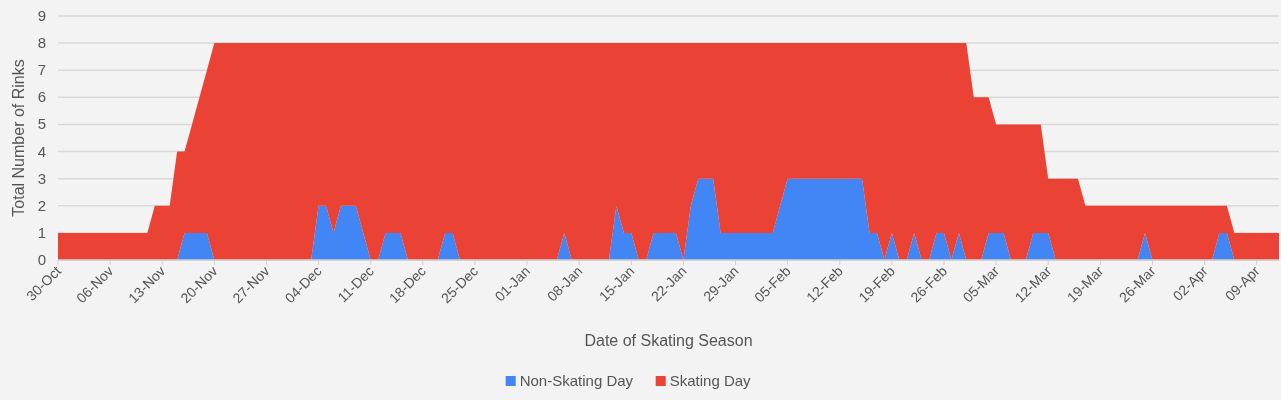 Image resolution: width=1281 pixels, height=400 pixels. What do you see at coordinates (41, 151) in the screenshot?
I see `y-tick-label: 4` at bounding box center [41, 151].